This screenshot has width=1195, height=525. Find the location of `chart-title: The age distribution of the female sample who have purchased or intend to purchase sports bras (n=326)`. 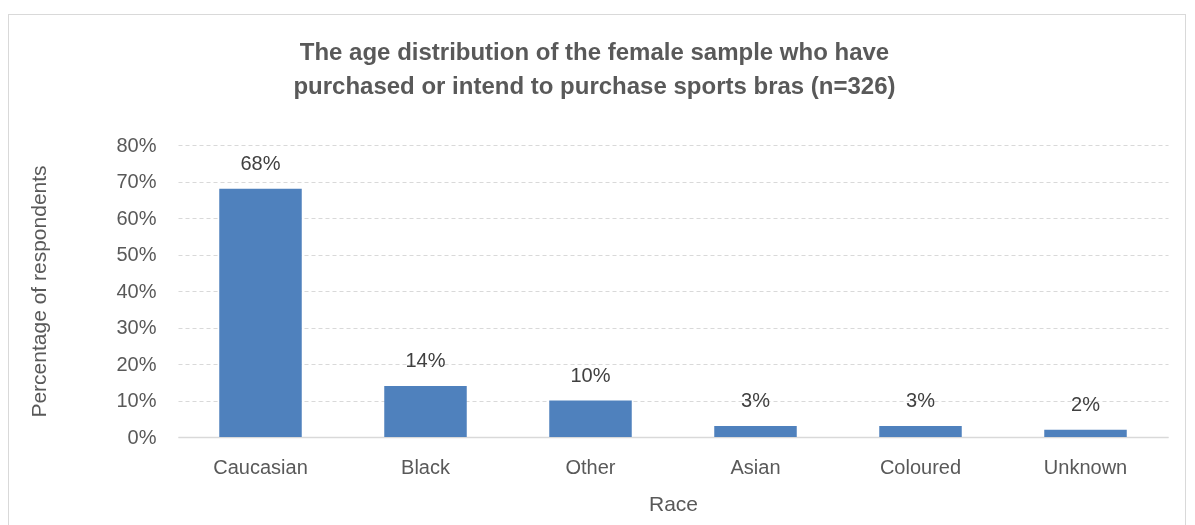

chart-title: The age distribution of the female sample who have purchased or intend to purchase sports bras (n=326) is located at coordinates (594, 68).